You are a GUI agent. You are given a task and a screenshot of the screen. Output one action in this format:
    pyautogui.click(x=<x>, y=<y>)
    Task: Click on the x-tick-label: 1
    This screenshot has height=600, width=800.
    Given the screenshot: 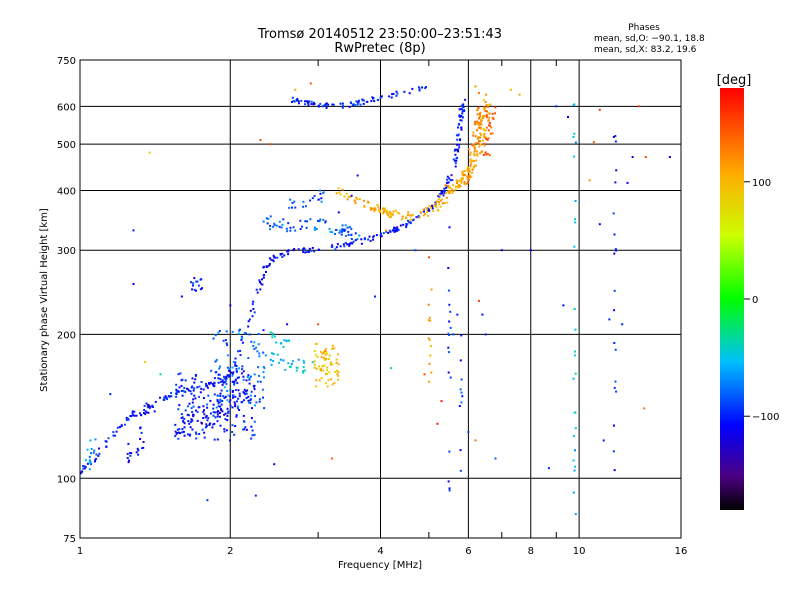 What is the action you would take?
    pyautogui.click(x=80, y=551)
    